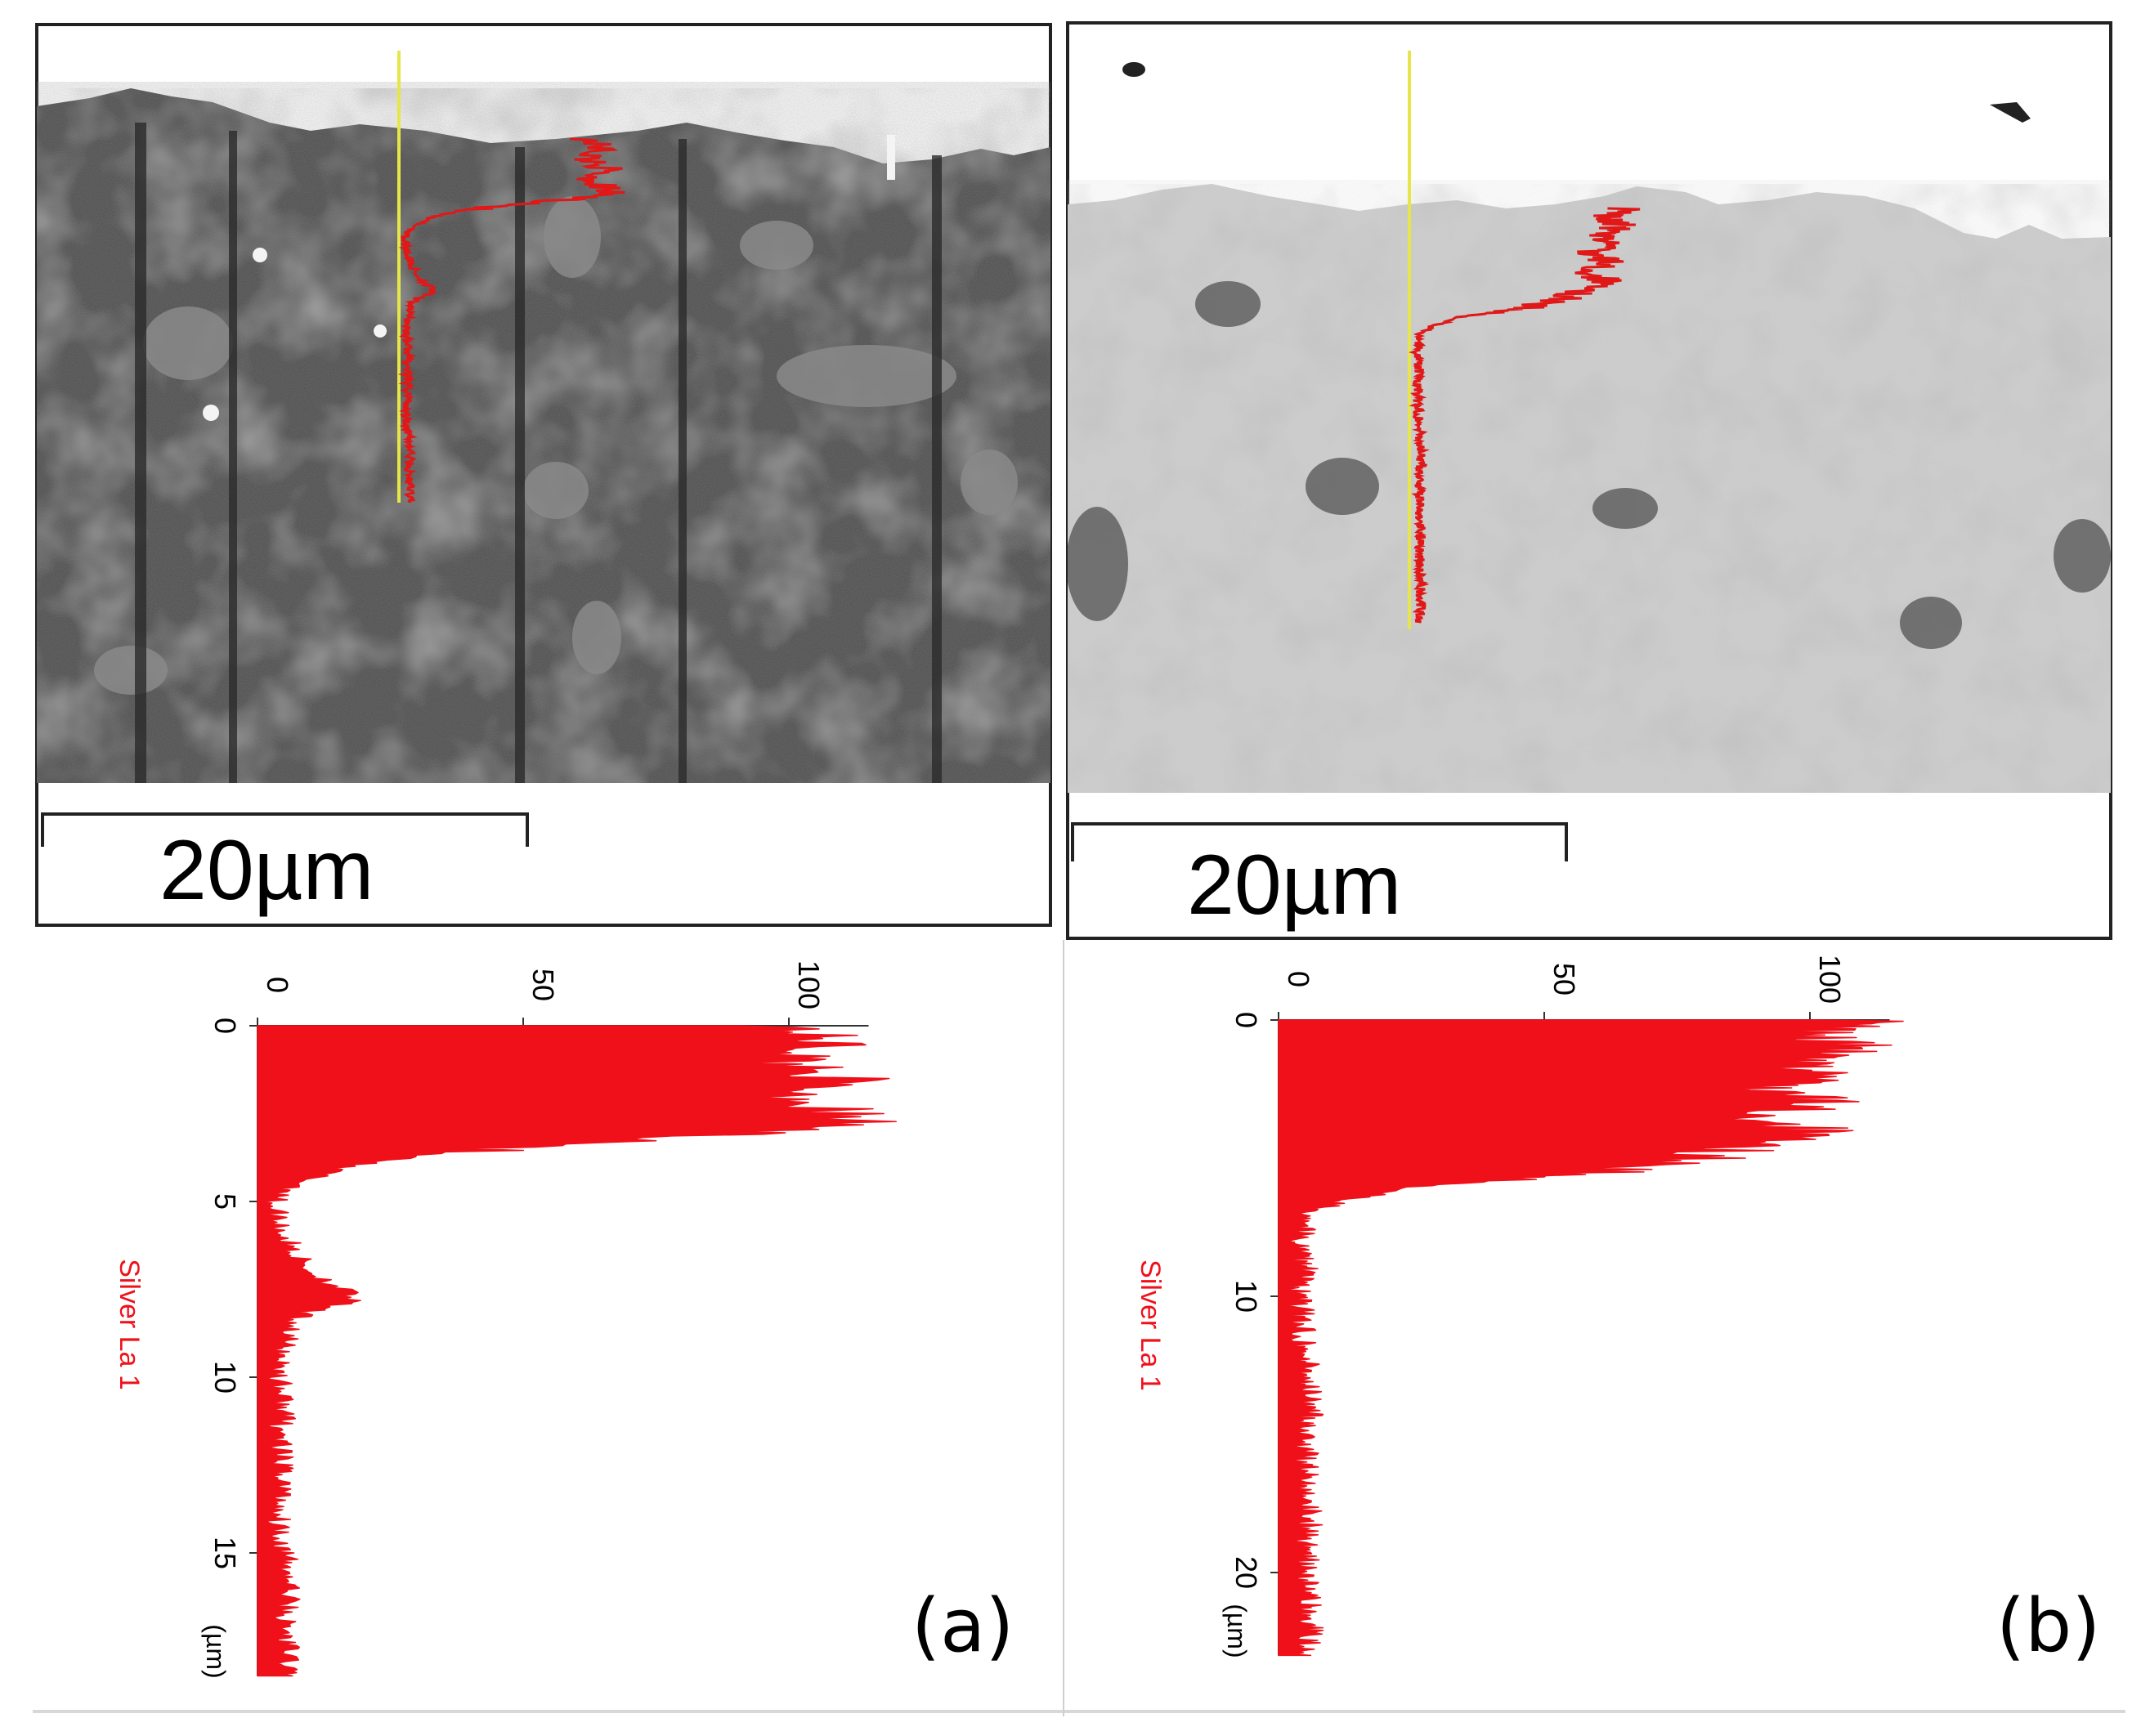  Describe the element at coordinates (577, 1351) in the screenshot. I see `profile-area-a-silver-la1` at that location.